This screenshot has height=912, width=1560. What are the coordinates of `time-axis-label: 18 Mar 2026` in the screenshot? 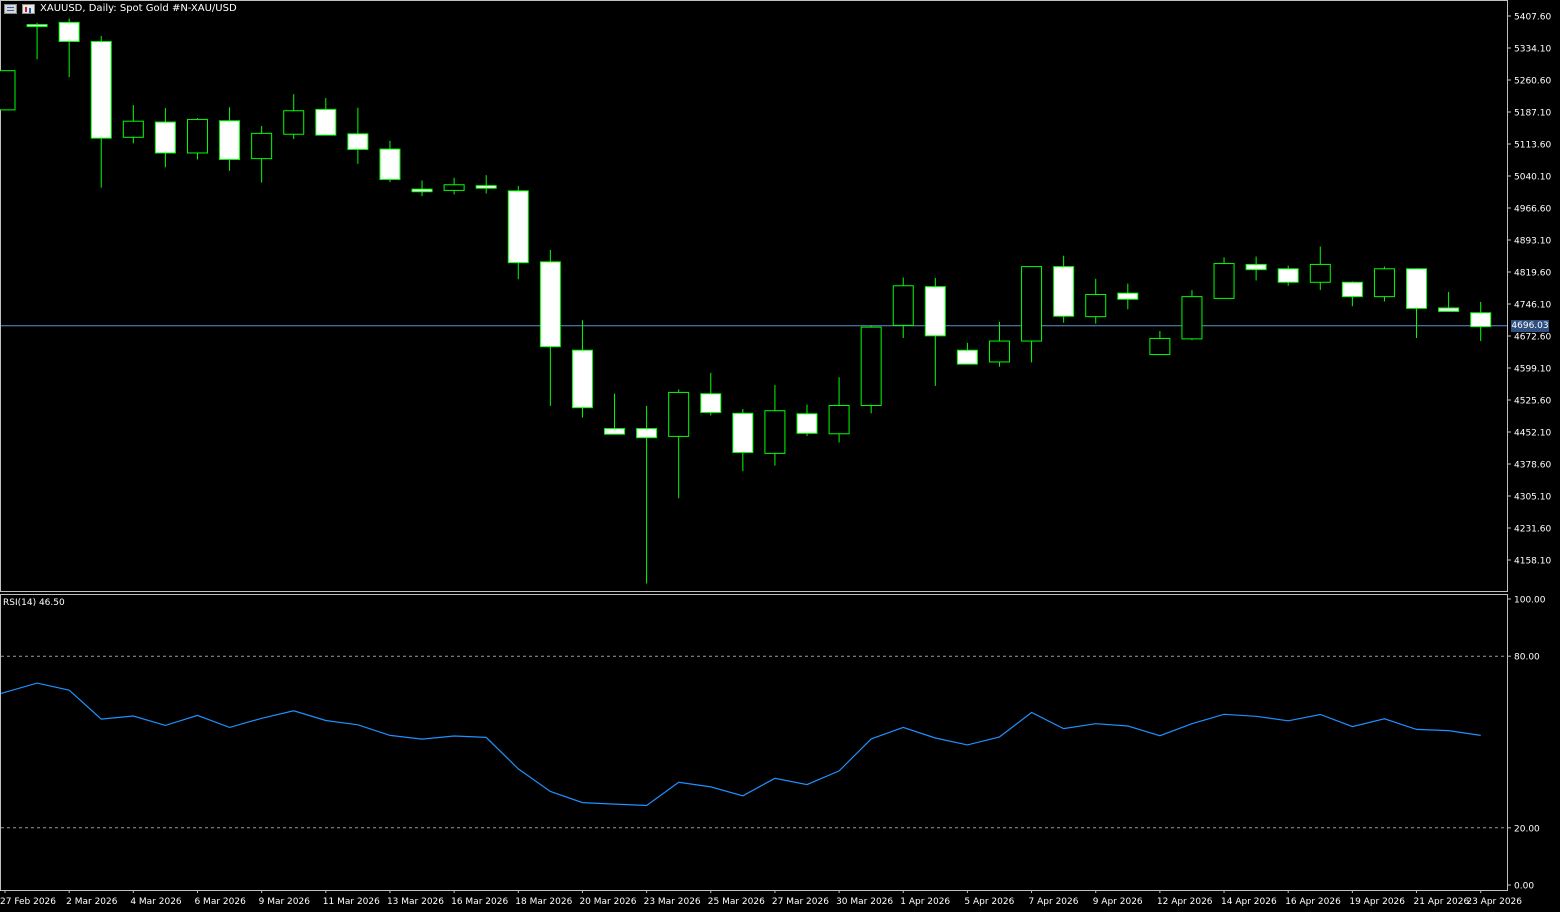 It's located at (543, 902).